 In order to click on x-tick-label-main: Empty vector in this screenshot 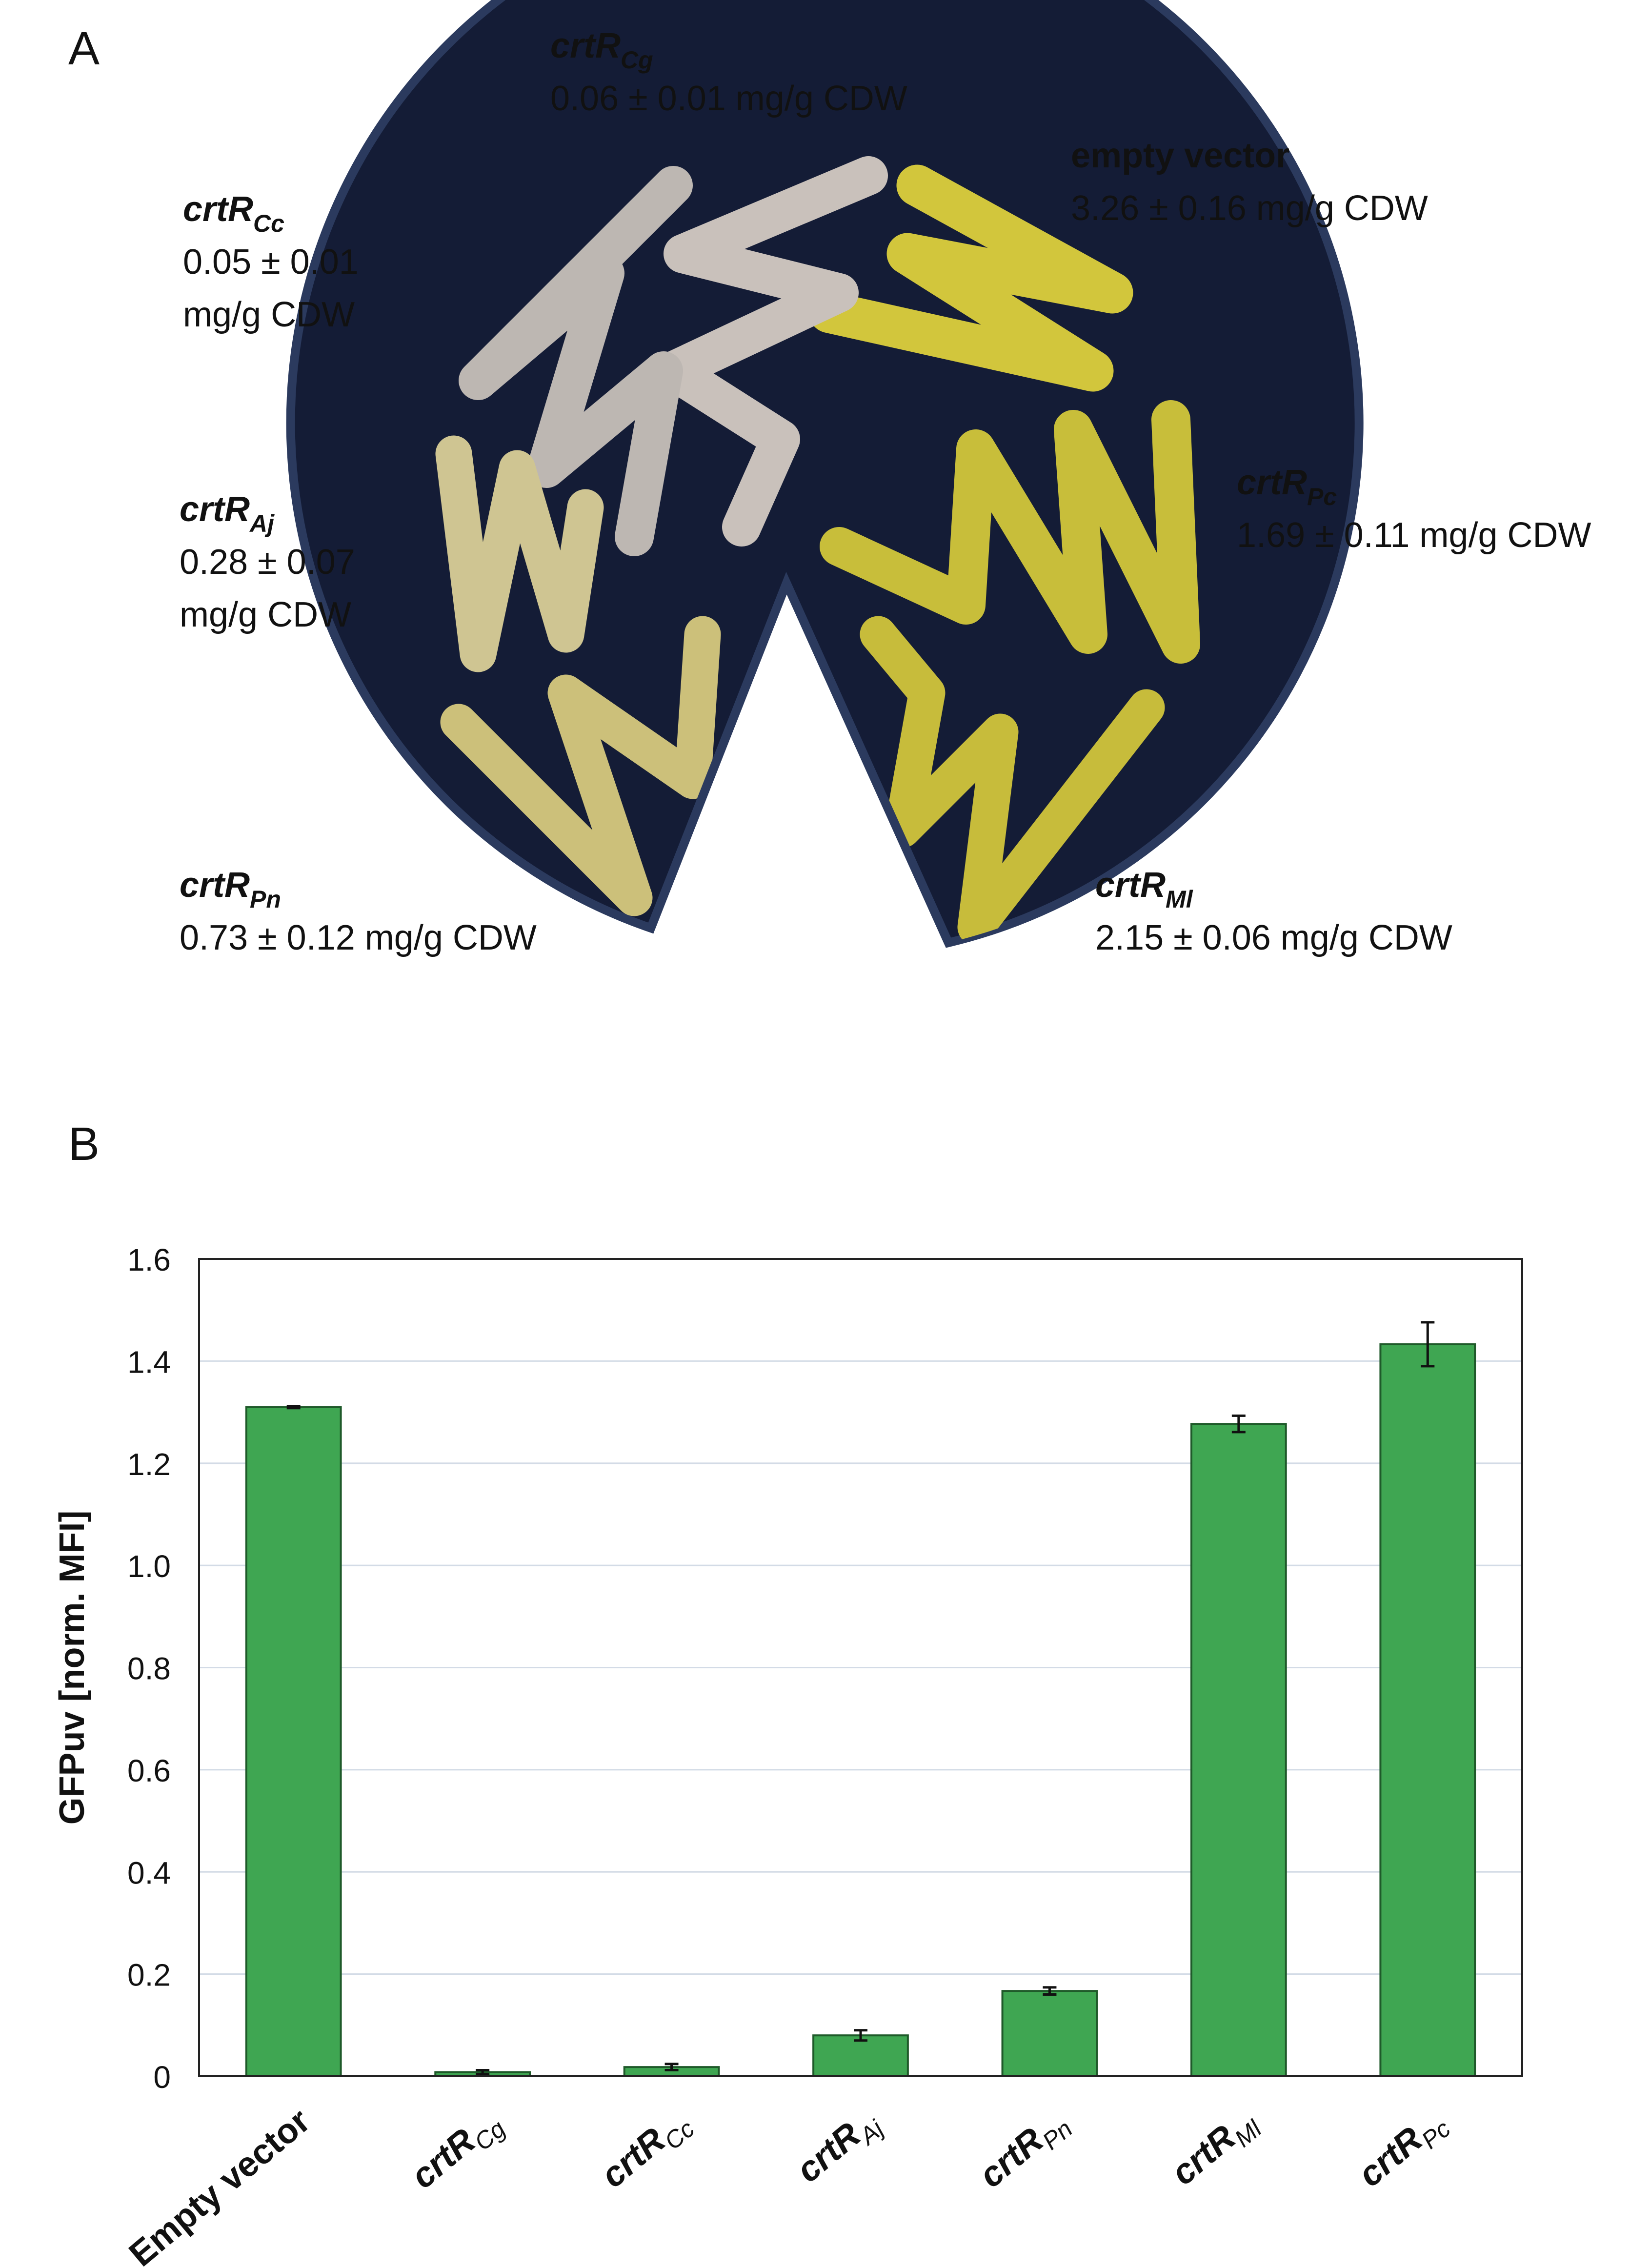, I will do `click(220, 2185)`.